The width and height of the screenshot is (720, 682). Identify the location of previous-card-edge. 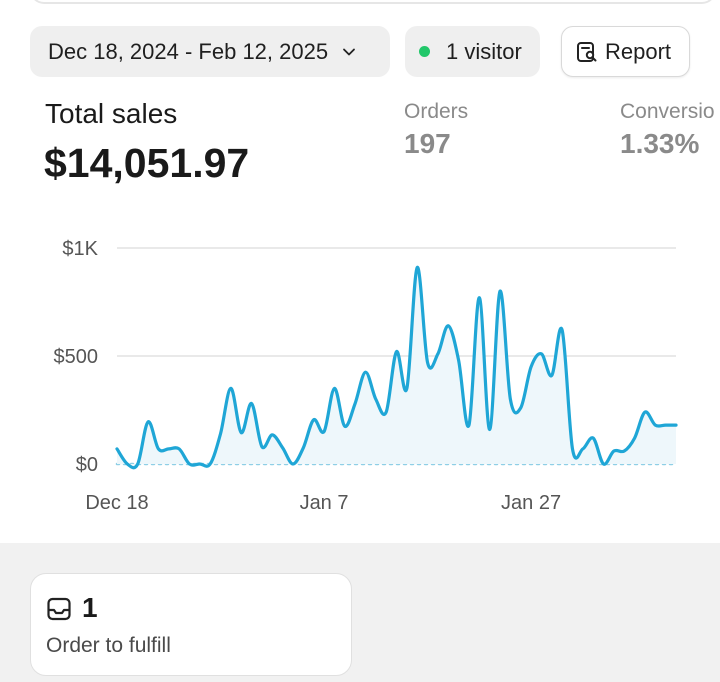
(373, 2).